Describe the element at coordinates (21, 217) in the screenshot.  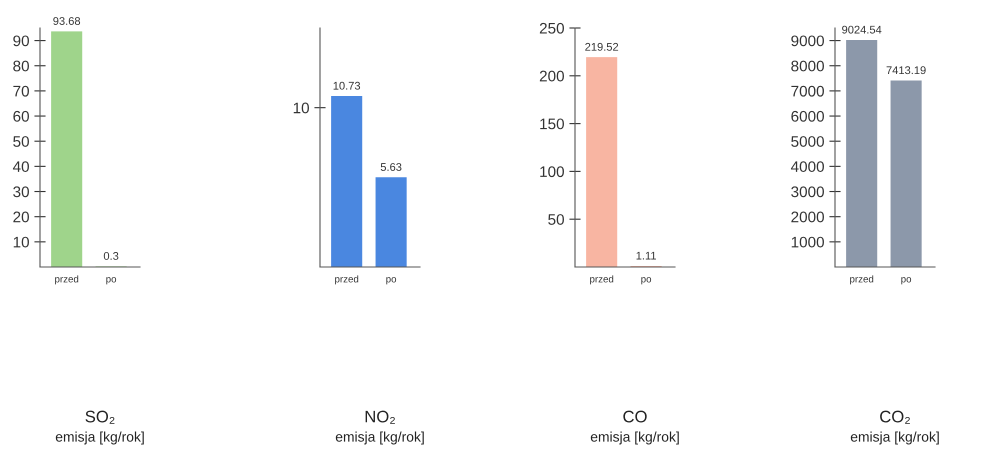
I see `y-tick-label: 20` at that location.